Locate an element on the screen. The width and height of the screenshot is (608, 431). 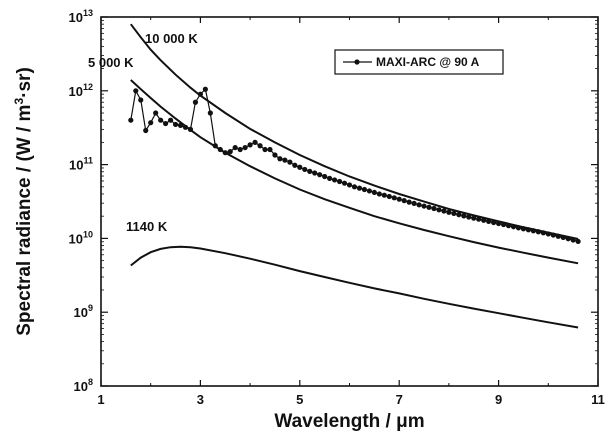
x-tick-label: 9 is located at coordinates (498, 399).